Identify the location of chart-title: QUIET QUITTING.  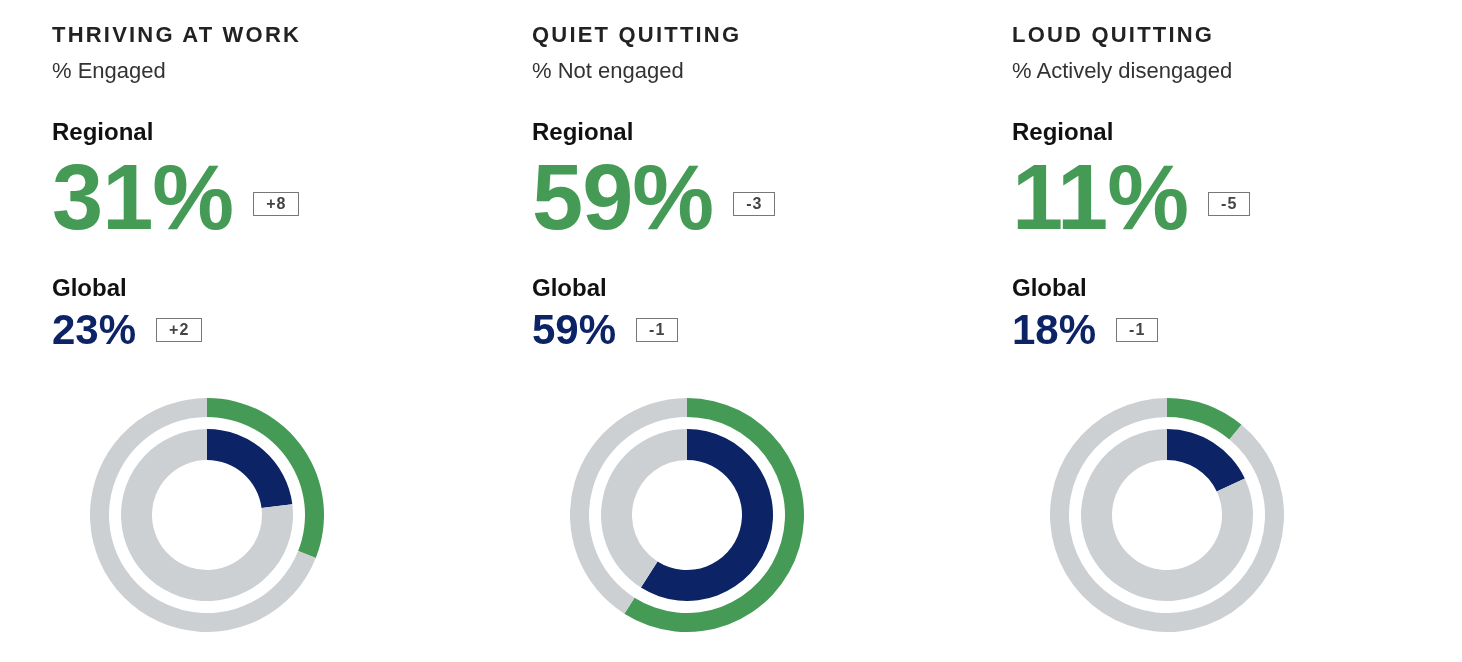
(637, 35).